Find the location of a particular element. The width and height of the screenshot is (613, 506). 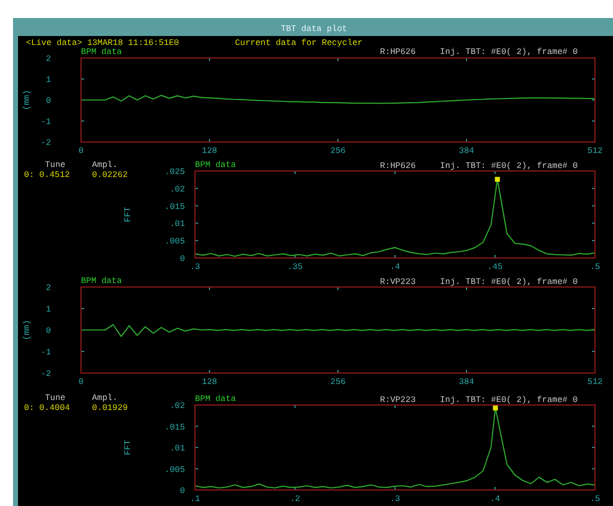

x-tick-label: .45 is located at coordinates (495, 267).